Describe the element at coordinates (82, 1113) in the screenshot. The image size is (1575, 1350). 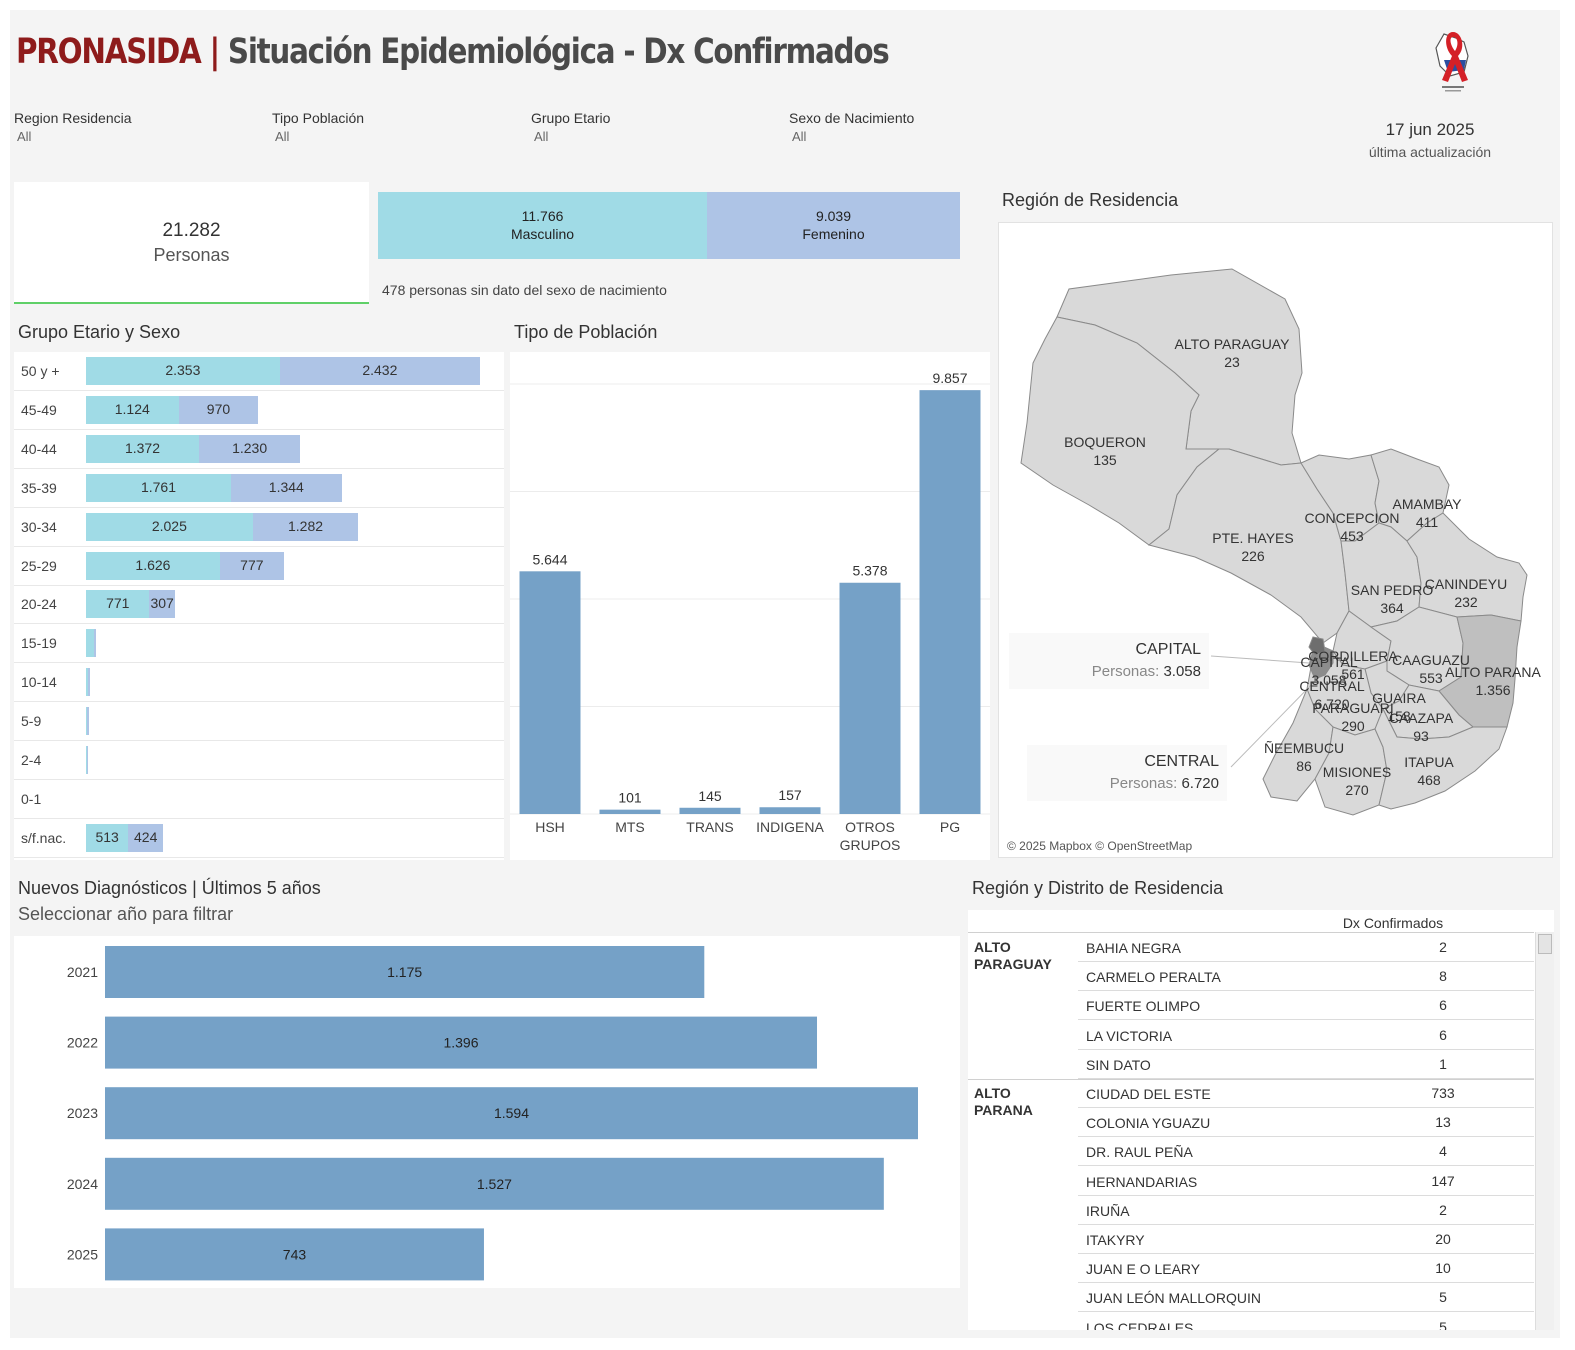
I see `year-label: 2023` at that location.